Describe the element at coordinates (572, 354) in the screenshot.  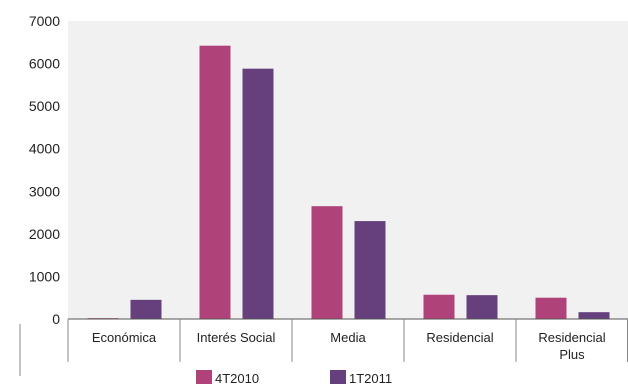
I see `x-category-label: Plus` at that location.